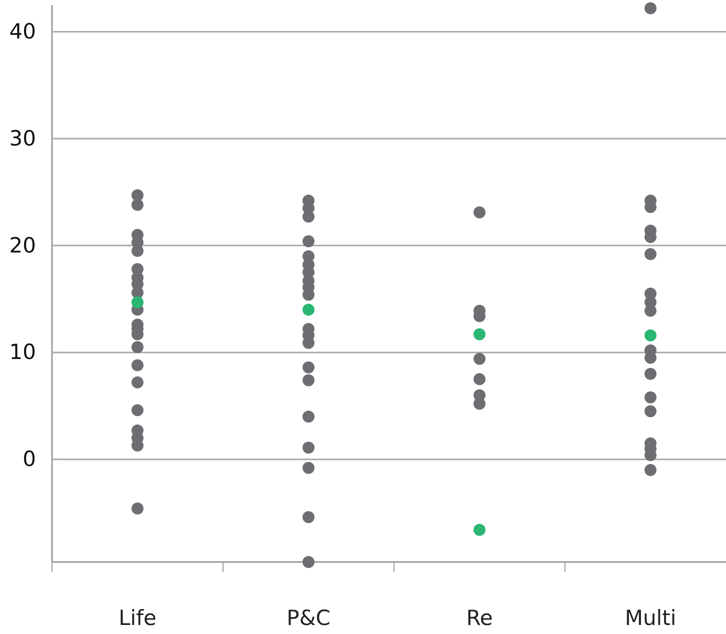 This screenshot has width=726, height=634. What do you see at coordinates (22, 245) in the screenshot?
I see `y-tick-label: 20` at bounding box center [22, 245].